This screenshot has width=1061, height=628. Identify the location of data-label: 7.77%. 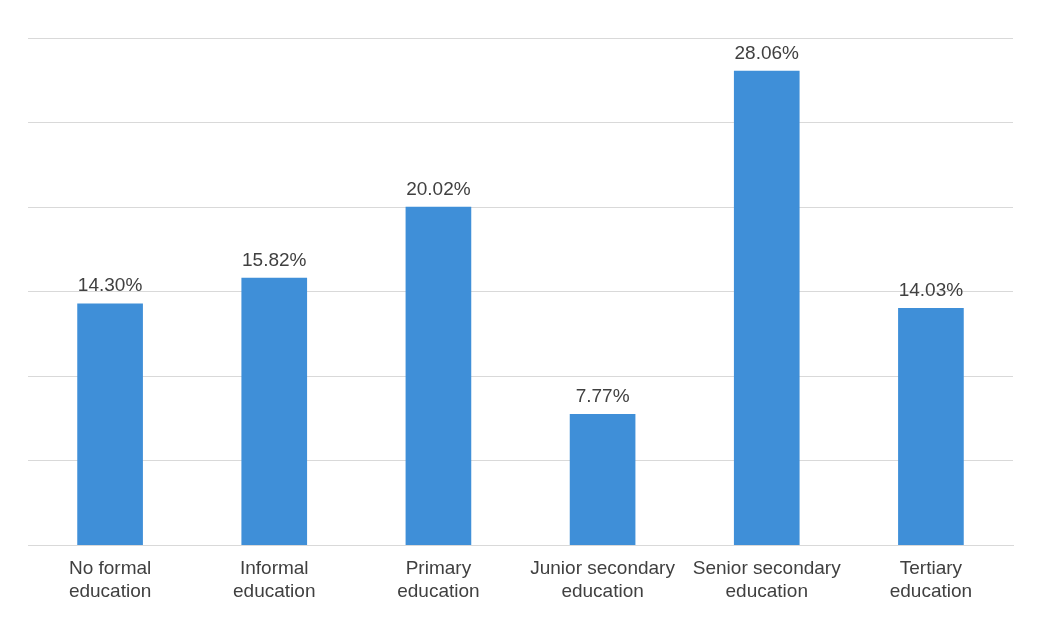
(602, 395).